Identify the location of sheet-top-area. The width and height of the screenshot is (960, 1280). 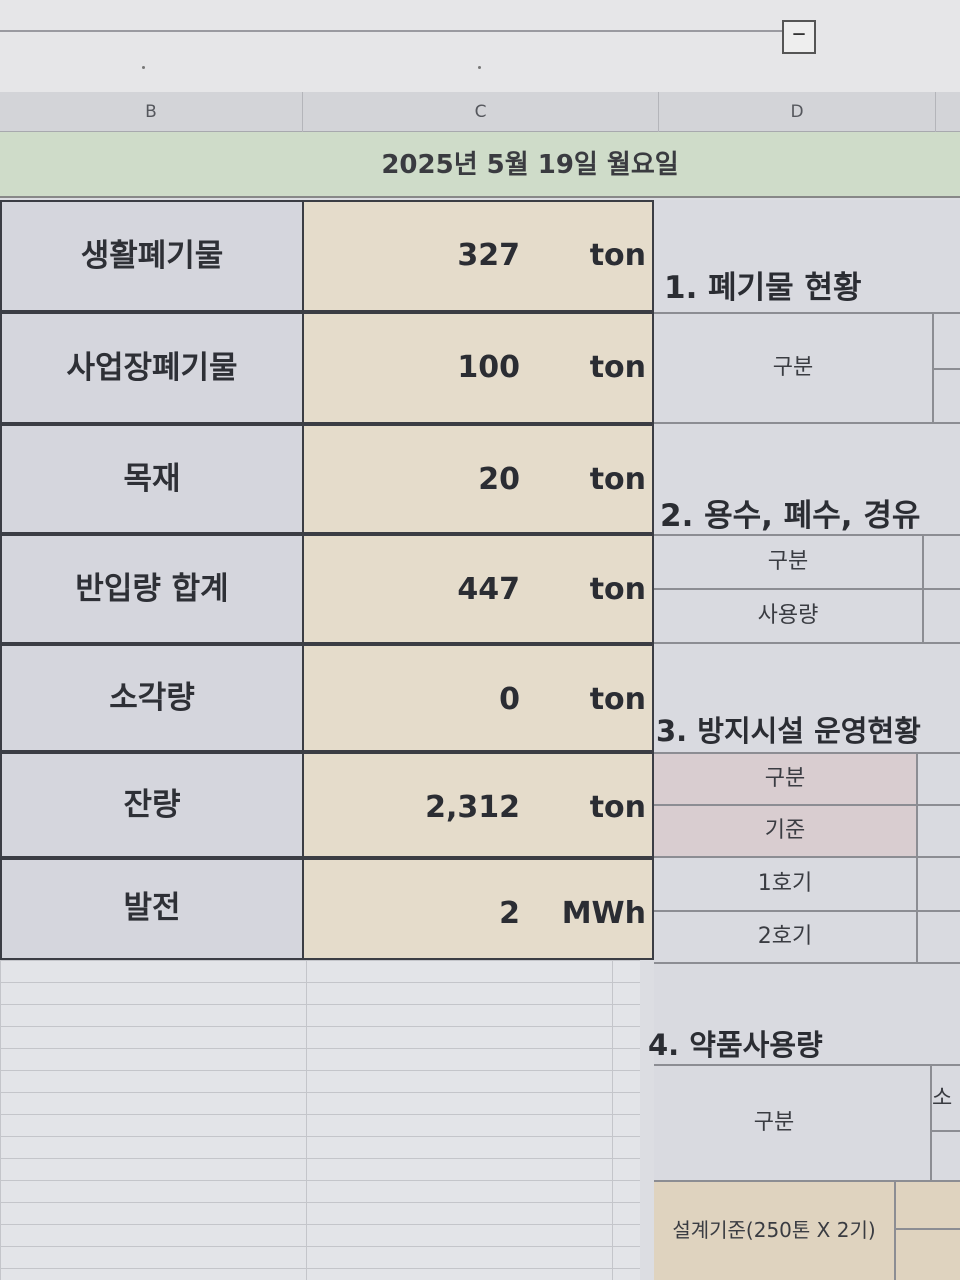
(480, 50).